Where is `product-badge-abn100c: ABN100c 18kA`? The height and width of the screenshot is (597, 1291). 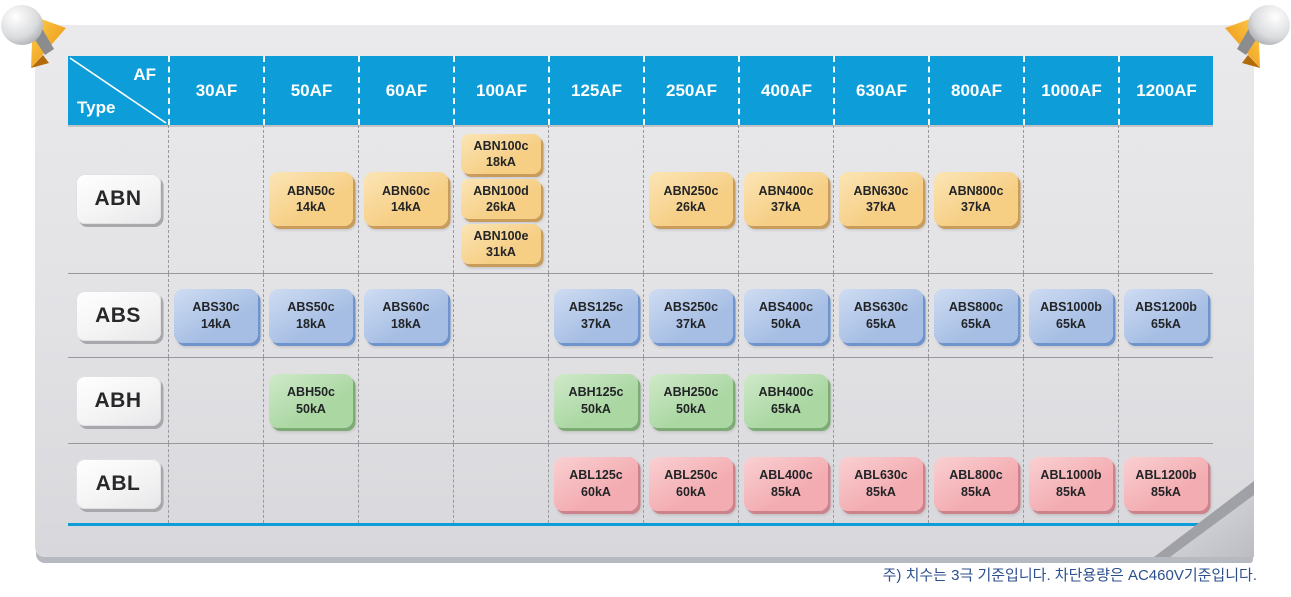
product-badge-abn100c: ABN100c 18kA is located at coordinates (501, 154).